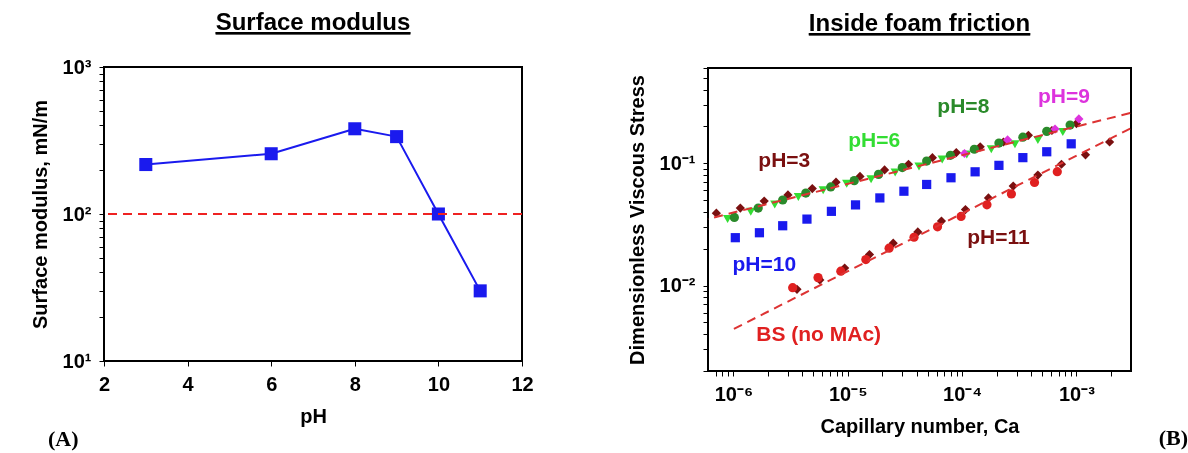 The width and height of the screenshot is (1188, 453). What do you see at coordinates (63, 438) in the screenshot?
I see `text: (A)` at bounding box center [63, 438].